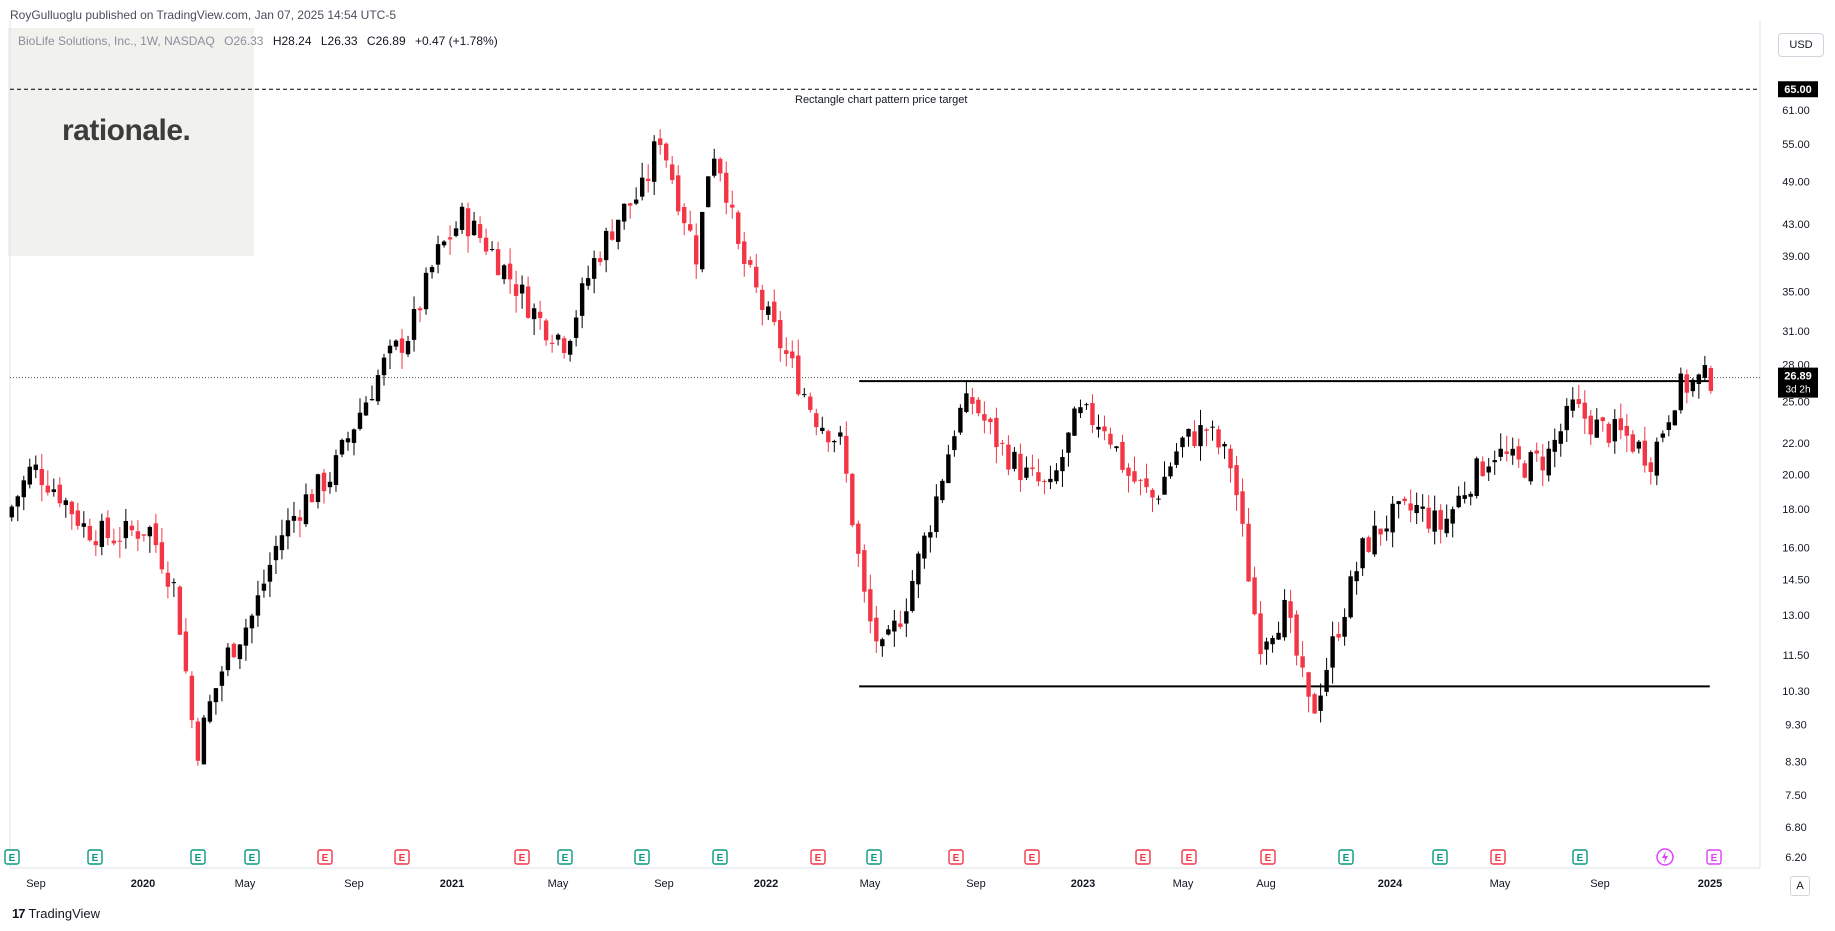  I want to click on currency-button: USD, so click(1801, 45).